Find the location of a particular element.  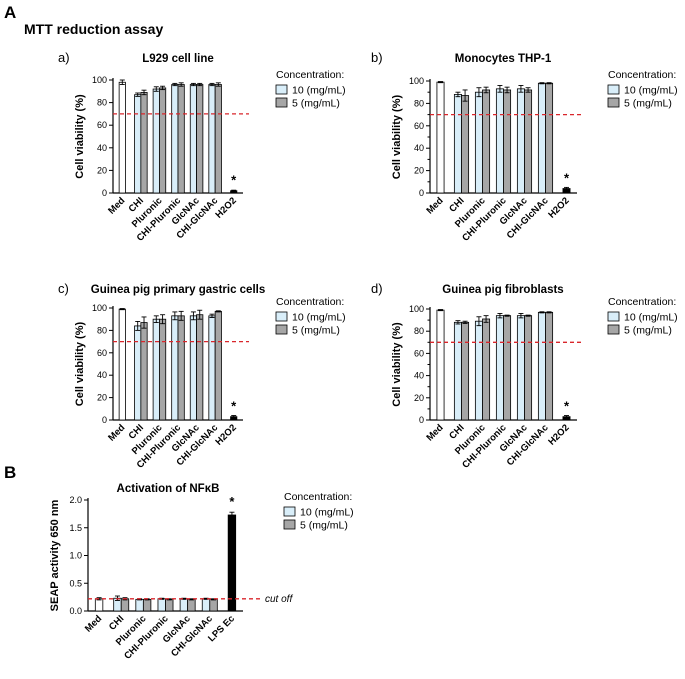

y-tick-label: 0.0 is located at coordinates (75, 611).